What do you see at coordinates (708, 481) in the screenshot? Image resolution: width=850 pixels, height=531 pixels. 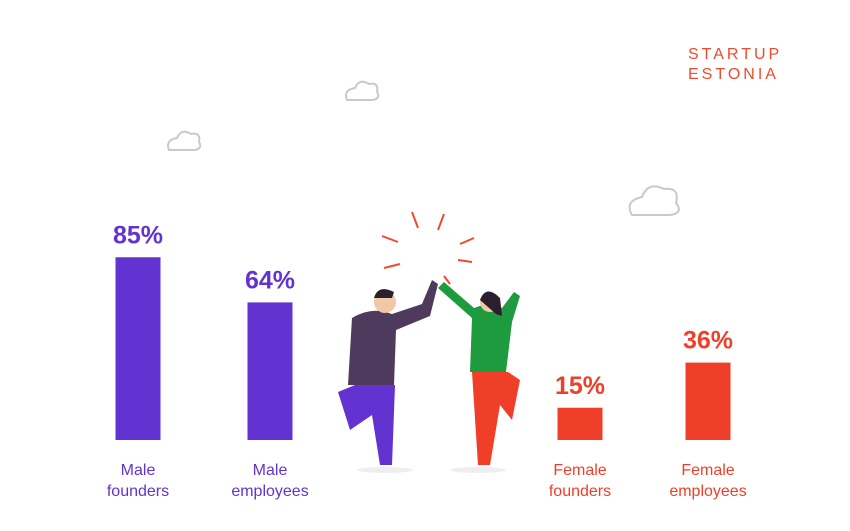 I see `category-label: Female employees` at bounding box center [708, 481].